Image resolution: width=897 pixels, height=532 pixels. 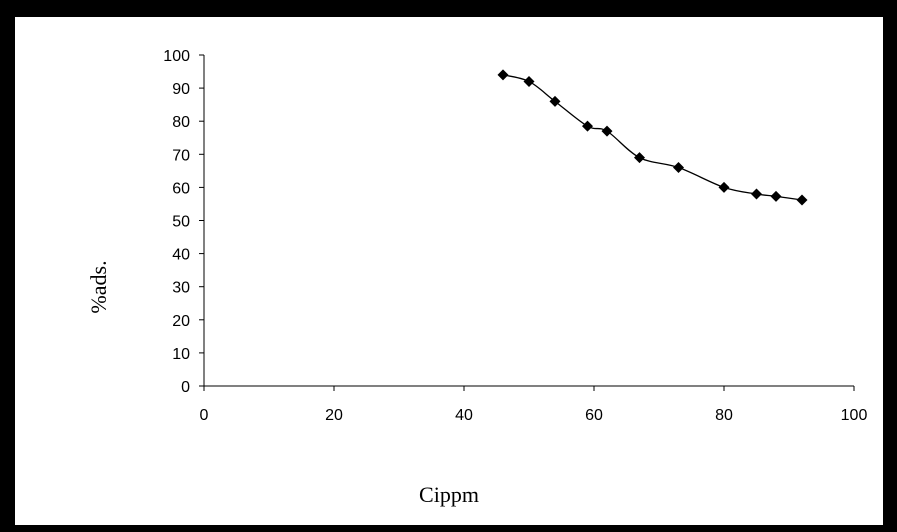 I want to click on y-ticks: 0 10 20 30 40 50 60 70 80 90 100, so click(x=183, y=222).